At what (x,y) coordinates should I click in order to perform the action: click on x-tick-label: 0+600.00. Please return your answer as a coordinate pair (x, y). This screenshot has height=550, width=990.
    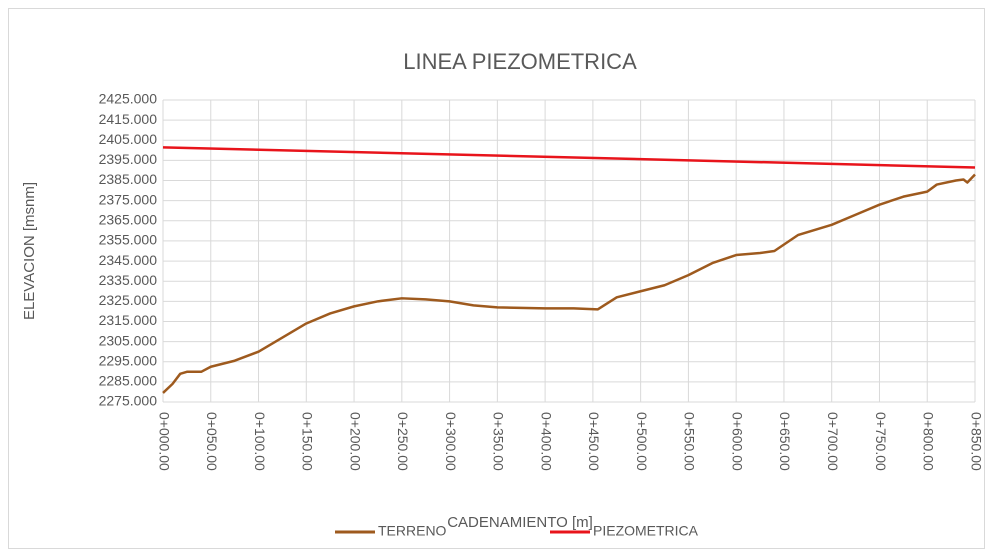
    Looking at the image, I should click on (737, 441).